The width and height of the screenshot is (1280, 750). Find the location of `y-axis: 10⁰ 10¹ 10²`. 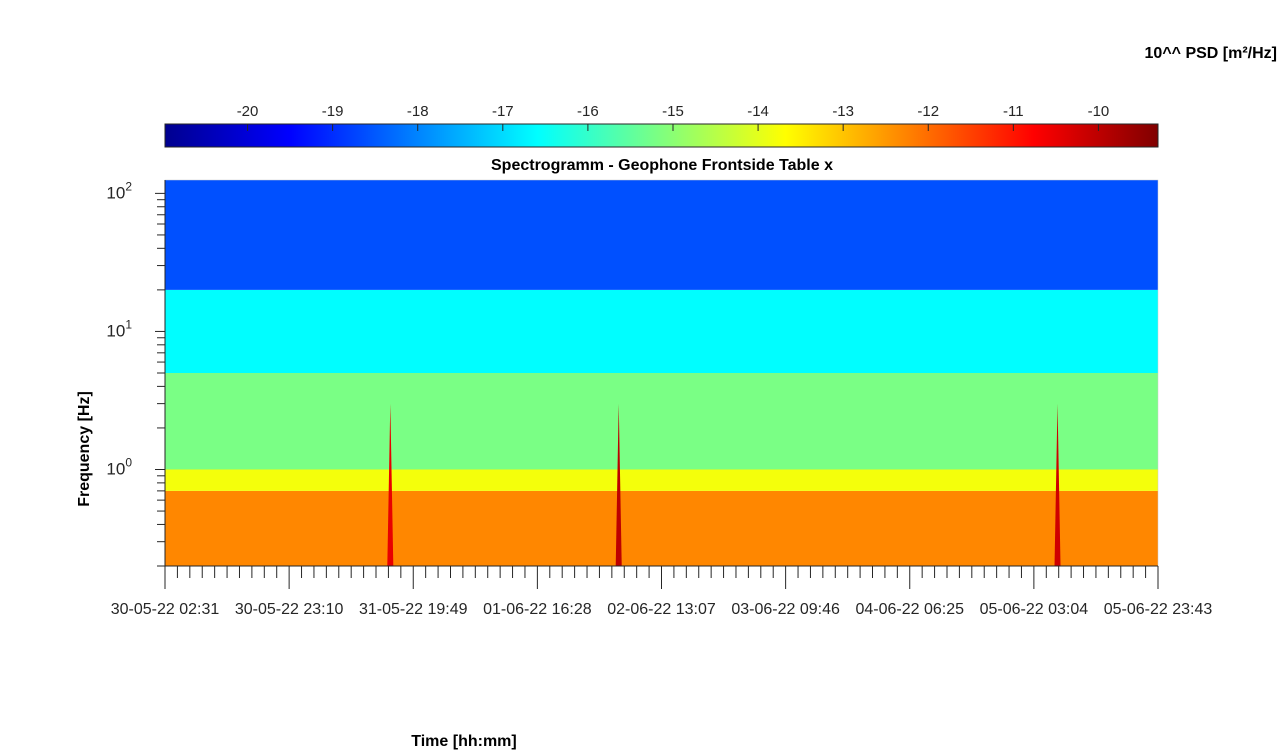

y-axis: 10⁰ 10¹ 10² is located at coordinates (135, 373).